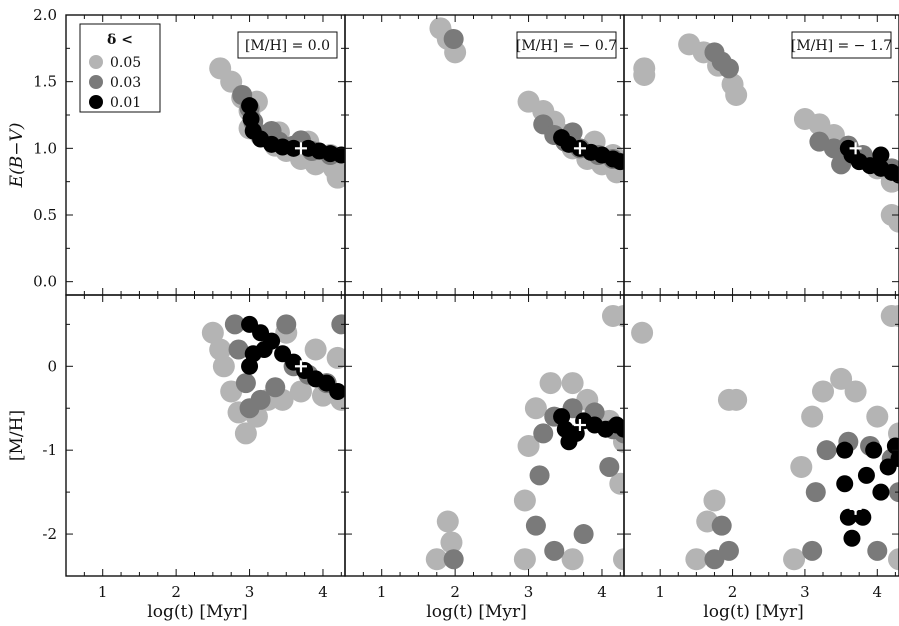 The width and height of the screenshot is (899, 626). Describe the element at coordinates (45, 215) in the screenshot. I see `y-tick-label: 0.5` at that location.